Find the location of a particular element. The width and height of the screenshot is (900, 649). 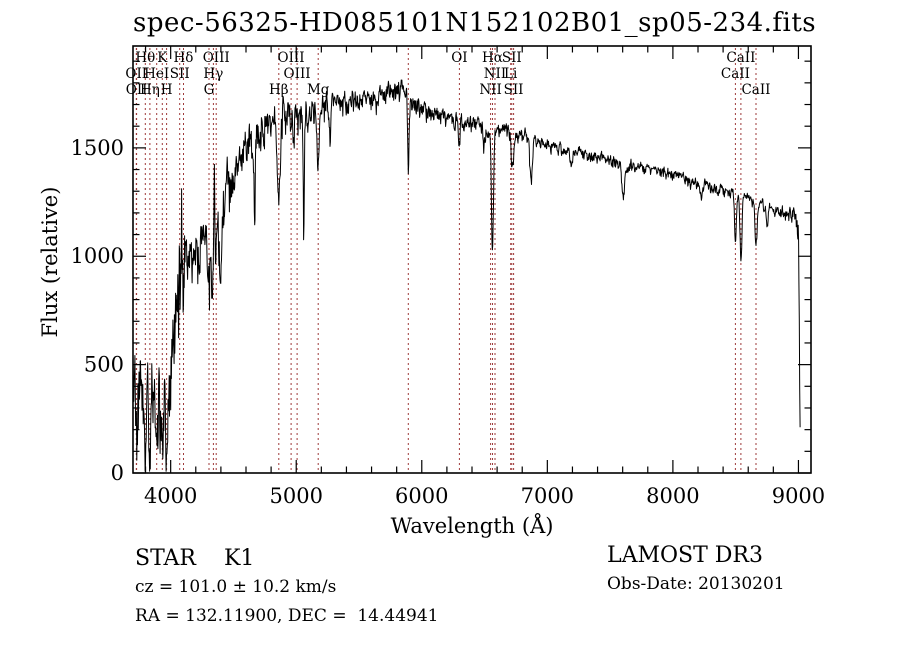

x-tick-label: 5000 is located at coordinates (295, 496).